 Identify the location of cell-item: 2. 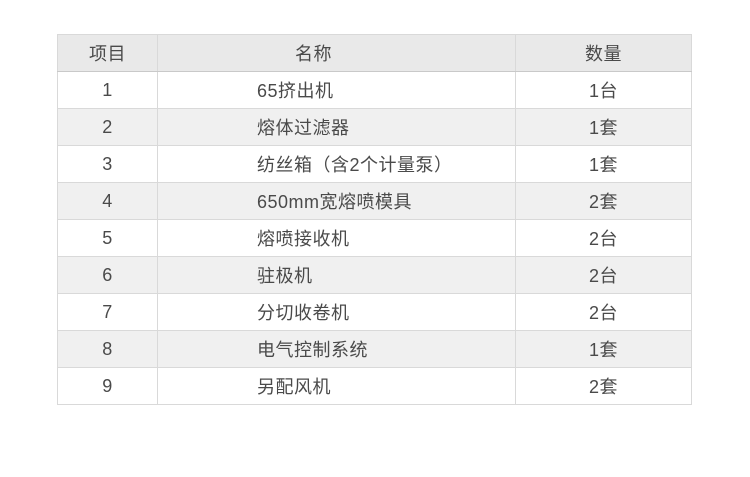
(107, 127).